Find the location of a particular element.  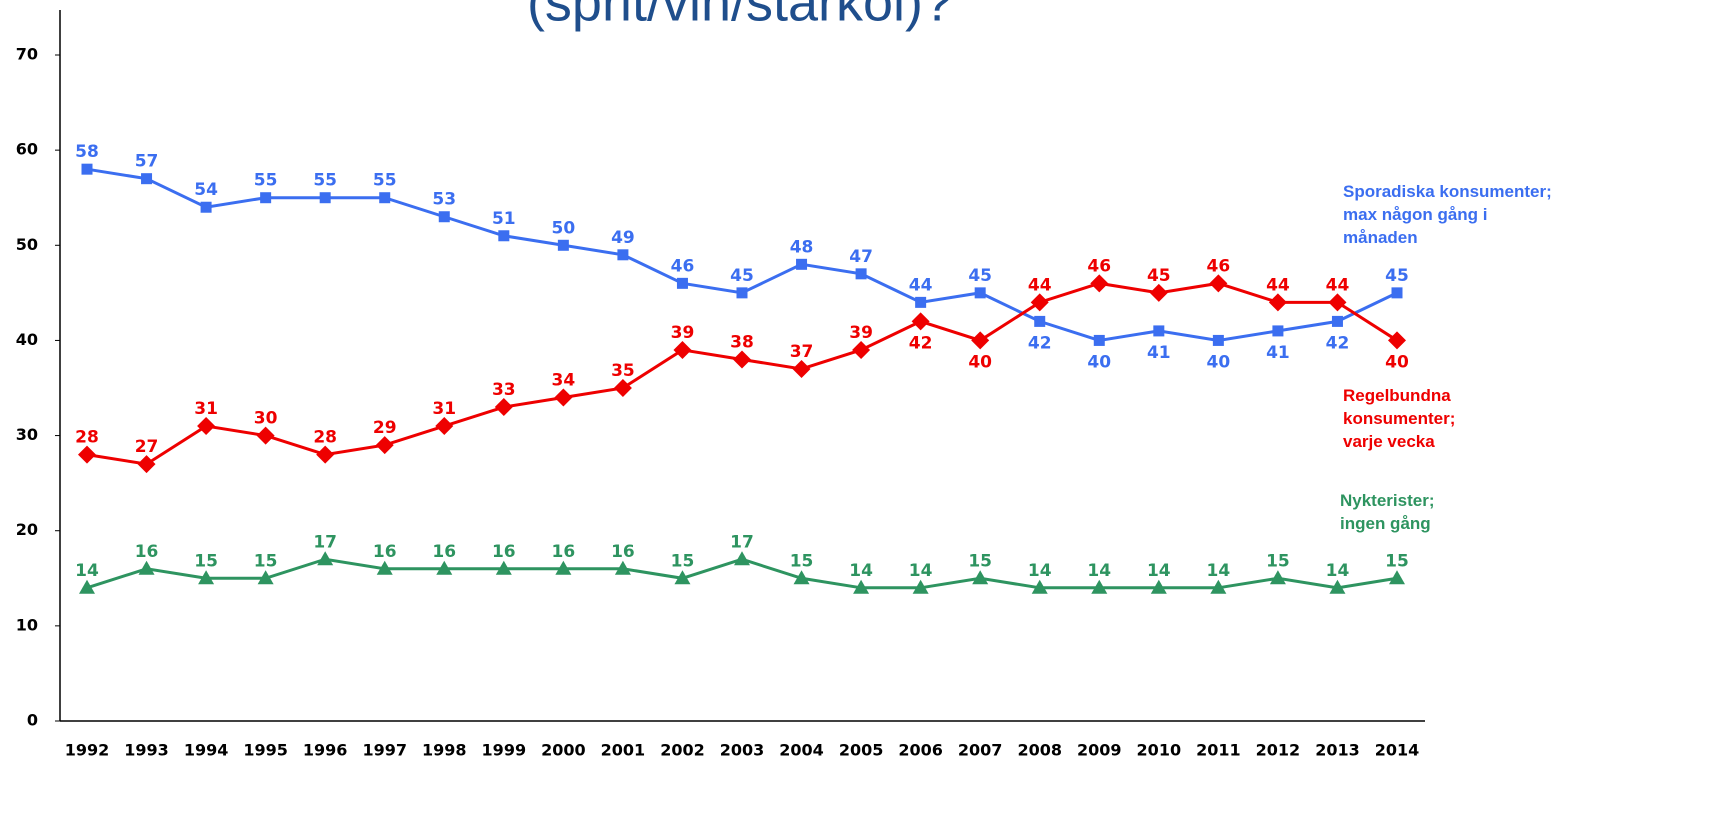

x-tick-label: 2014 is located at coordinates (1397, 750).